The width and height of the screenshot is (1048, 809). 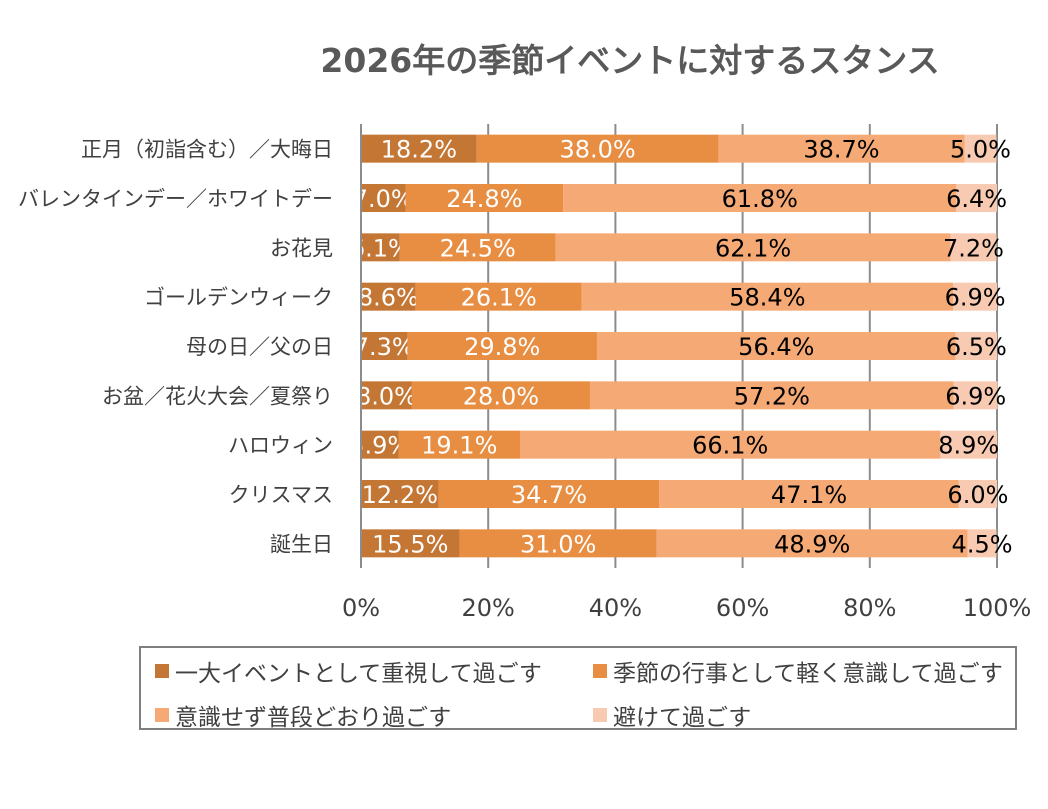 What do you see at coordinates (238, 298) in the screenshot?
I see `category-label: ゴールデンウィーク` at bounding box center [238, 298].